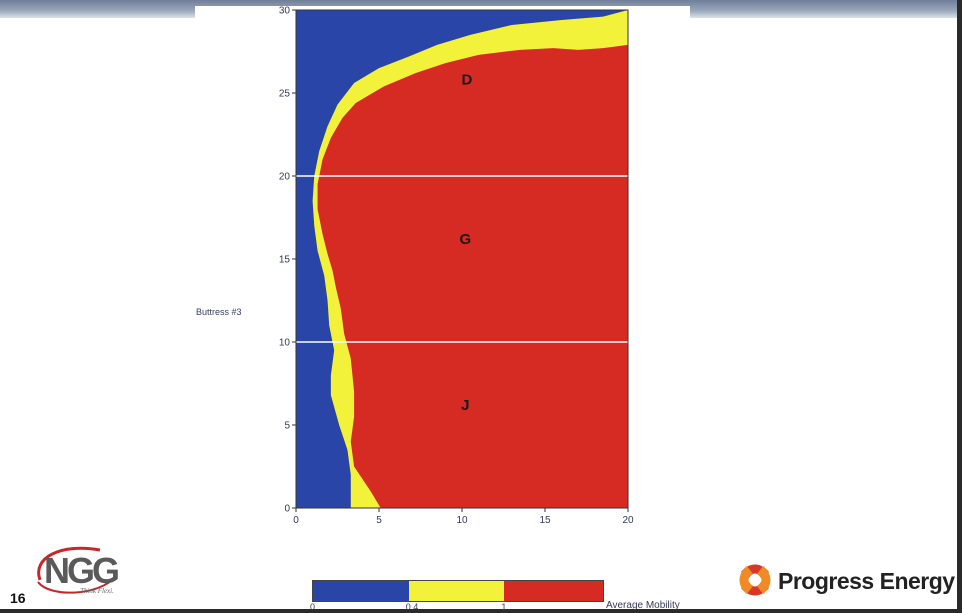  Describe the element at coordinates (285, 260) in the screenshot. I see `y-tick-label-15: 15` at that location.